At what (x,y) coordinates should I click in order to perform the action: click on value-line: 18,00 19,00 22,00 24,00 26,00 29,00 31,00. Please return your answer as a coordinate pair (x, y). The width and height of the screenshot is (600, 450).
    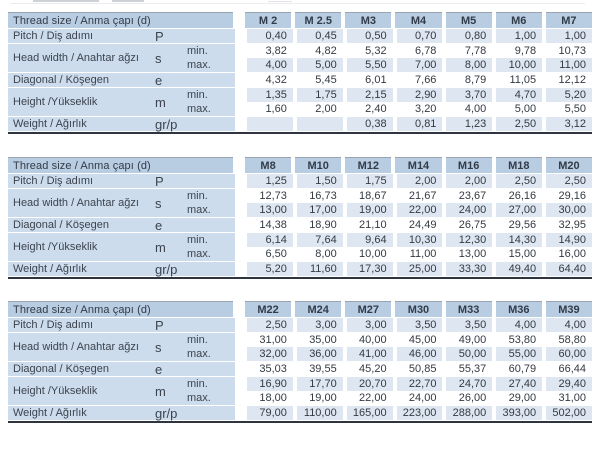
    Looking at the image, I should click on (420, 398).